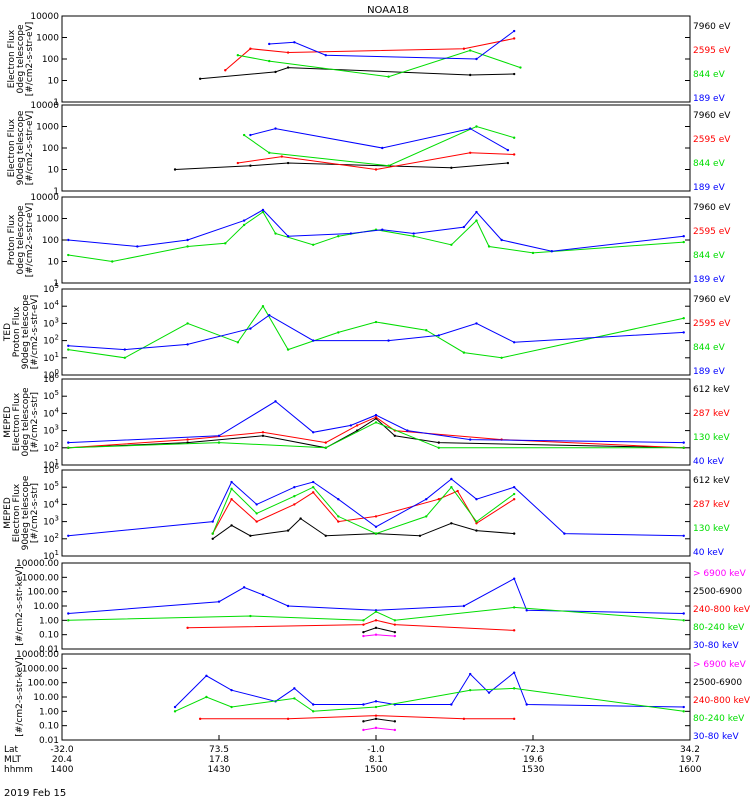 Image resolution: width=750 pixels, height=800 pixels. What do you see at coordinates (721, 610) in the screenshot?
I see `legend-entry: 240-800 keV` at bounding box center [721, 610].